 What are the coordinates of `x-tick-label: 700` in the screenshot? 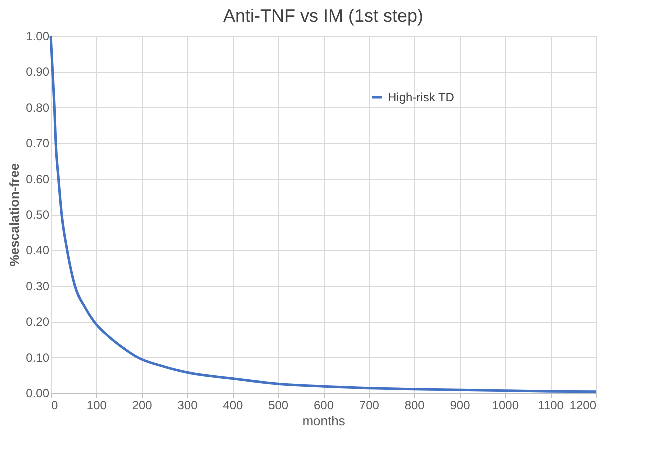 It's located at (369, 405).